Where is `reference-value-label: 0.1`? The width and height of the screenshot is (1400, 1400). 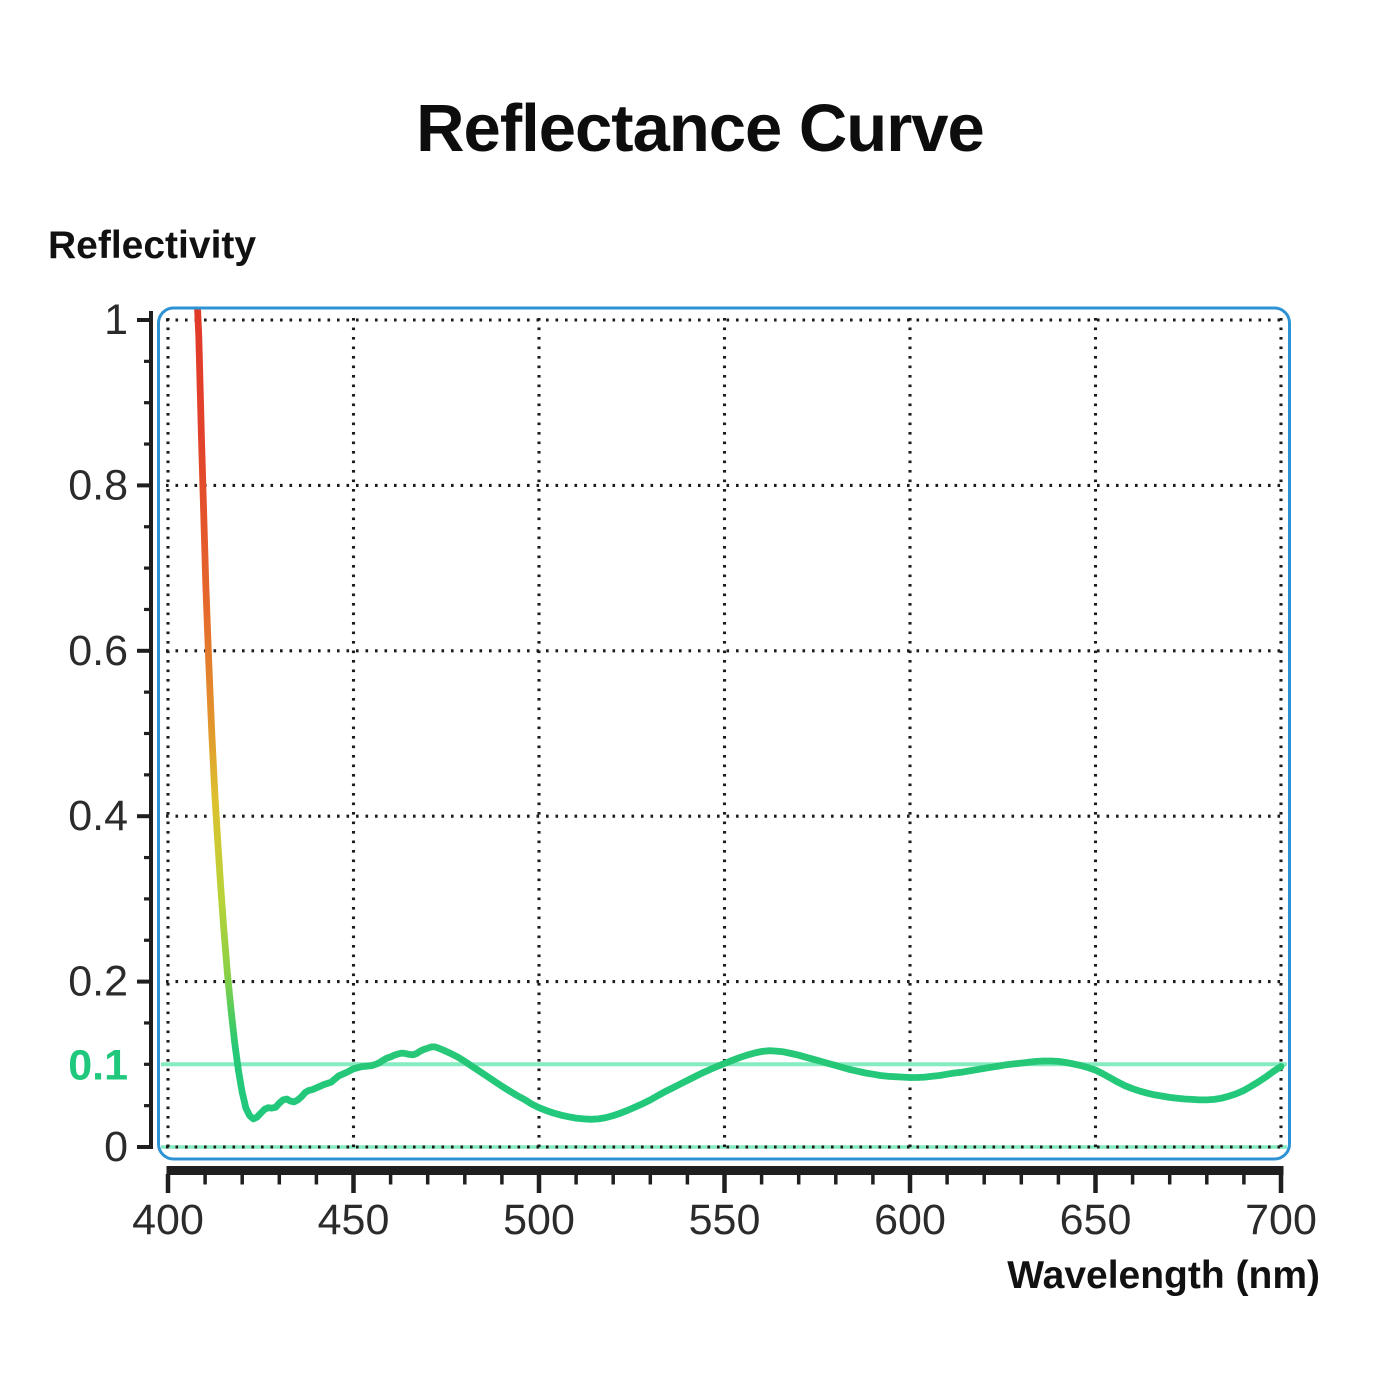
reference-value-label: 0.1 is located at coordinates (98, 1065).